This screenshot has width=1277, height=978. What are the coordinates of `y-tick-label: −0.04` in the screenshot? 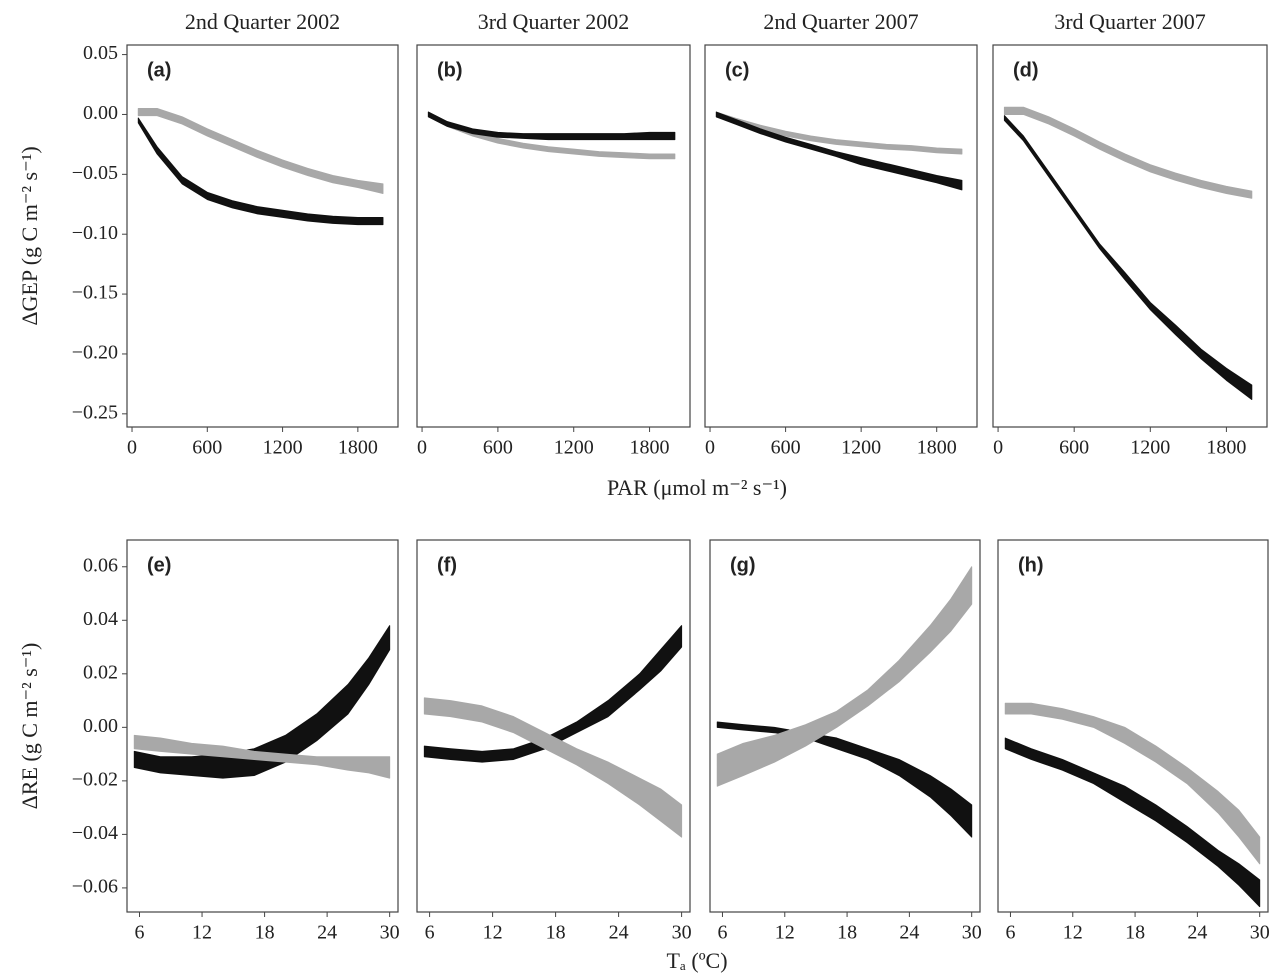 It's located at (95, 833).